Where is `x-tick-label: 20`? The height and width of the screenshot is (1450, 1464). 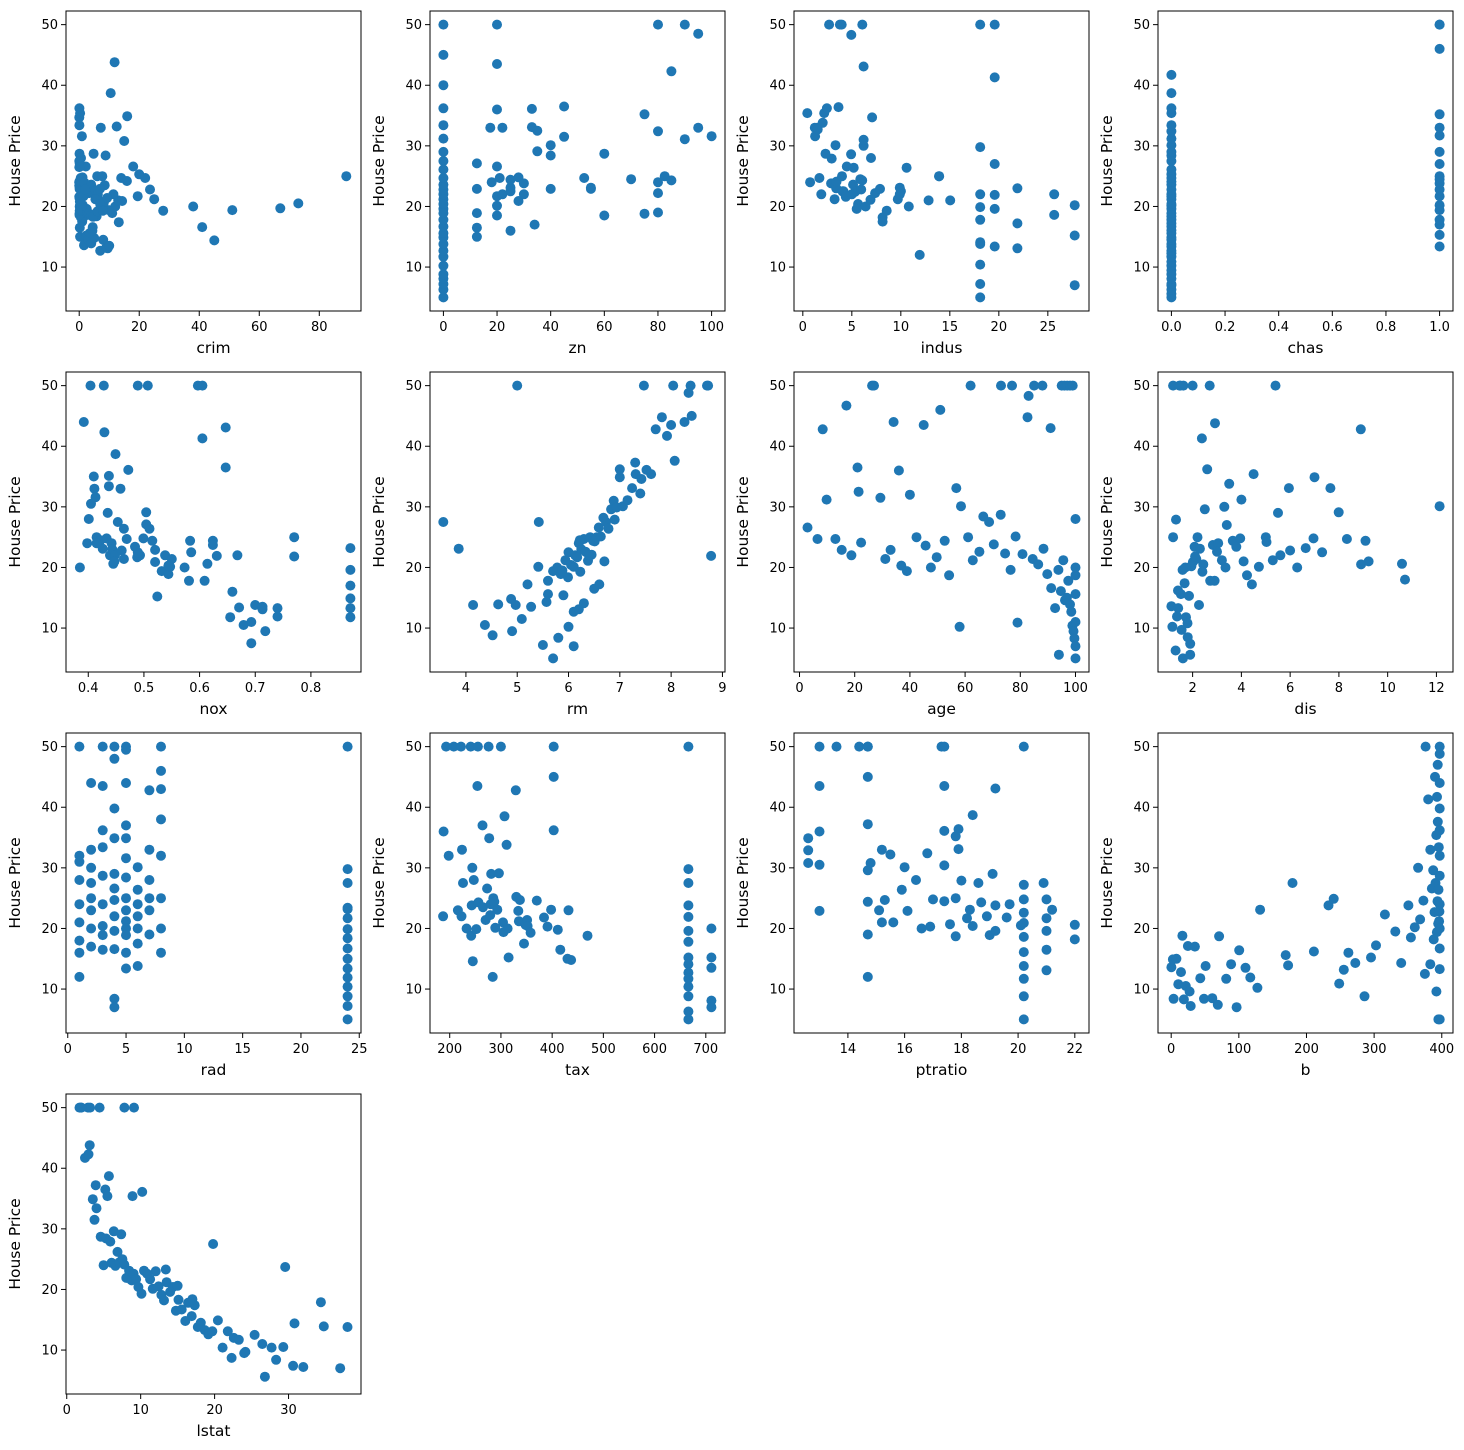 x-tick-label: 20 is located at coordinates (301, 1049).